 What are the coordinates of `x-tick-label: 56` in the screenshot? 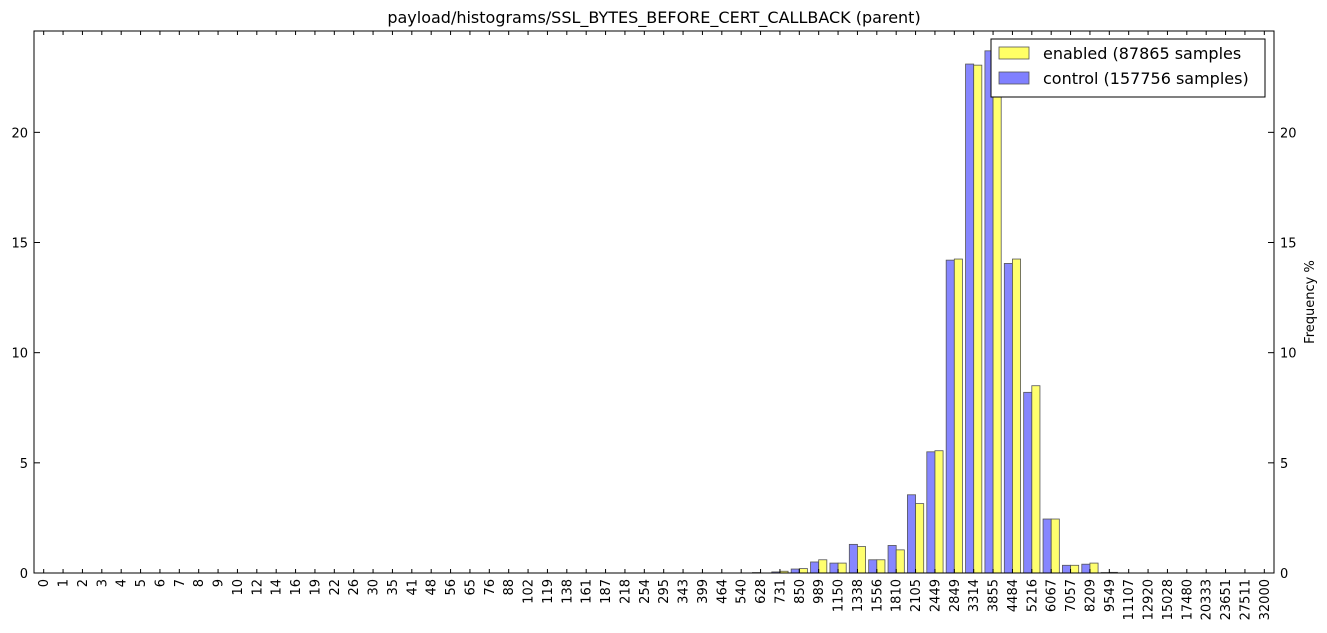 It's located at (451, 587).